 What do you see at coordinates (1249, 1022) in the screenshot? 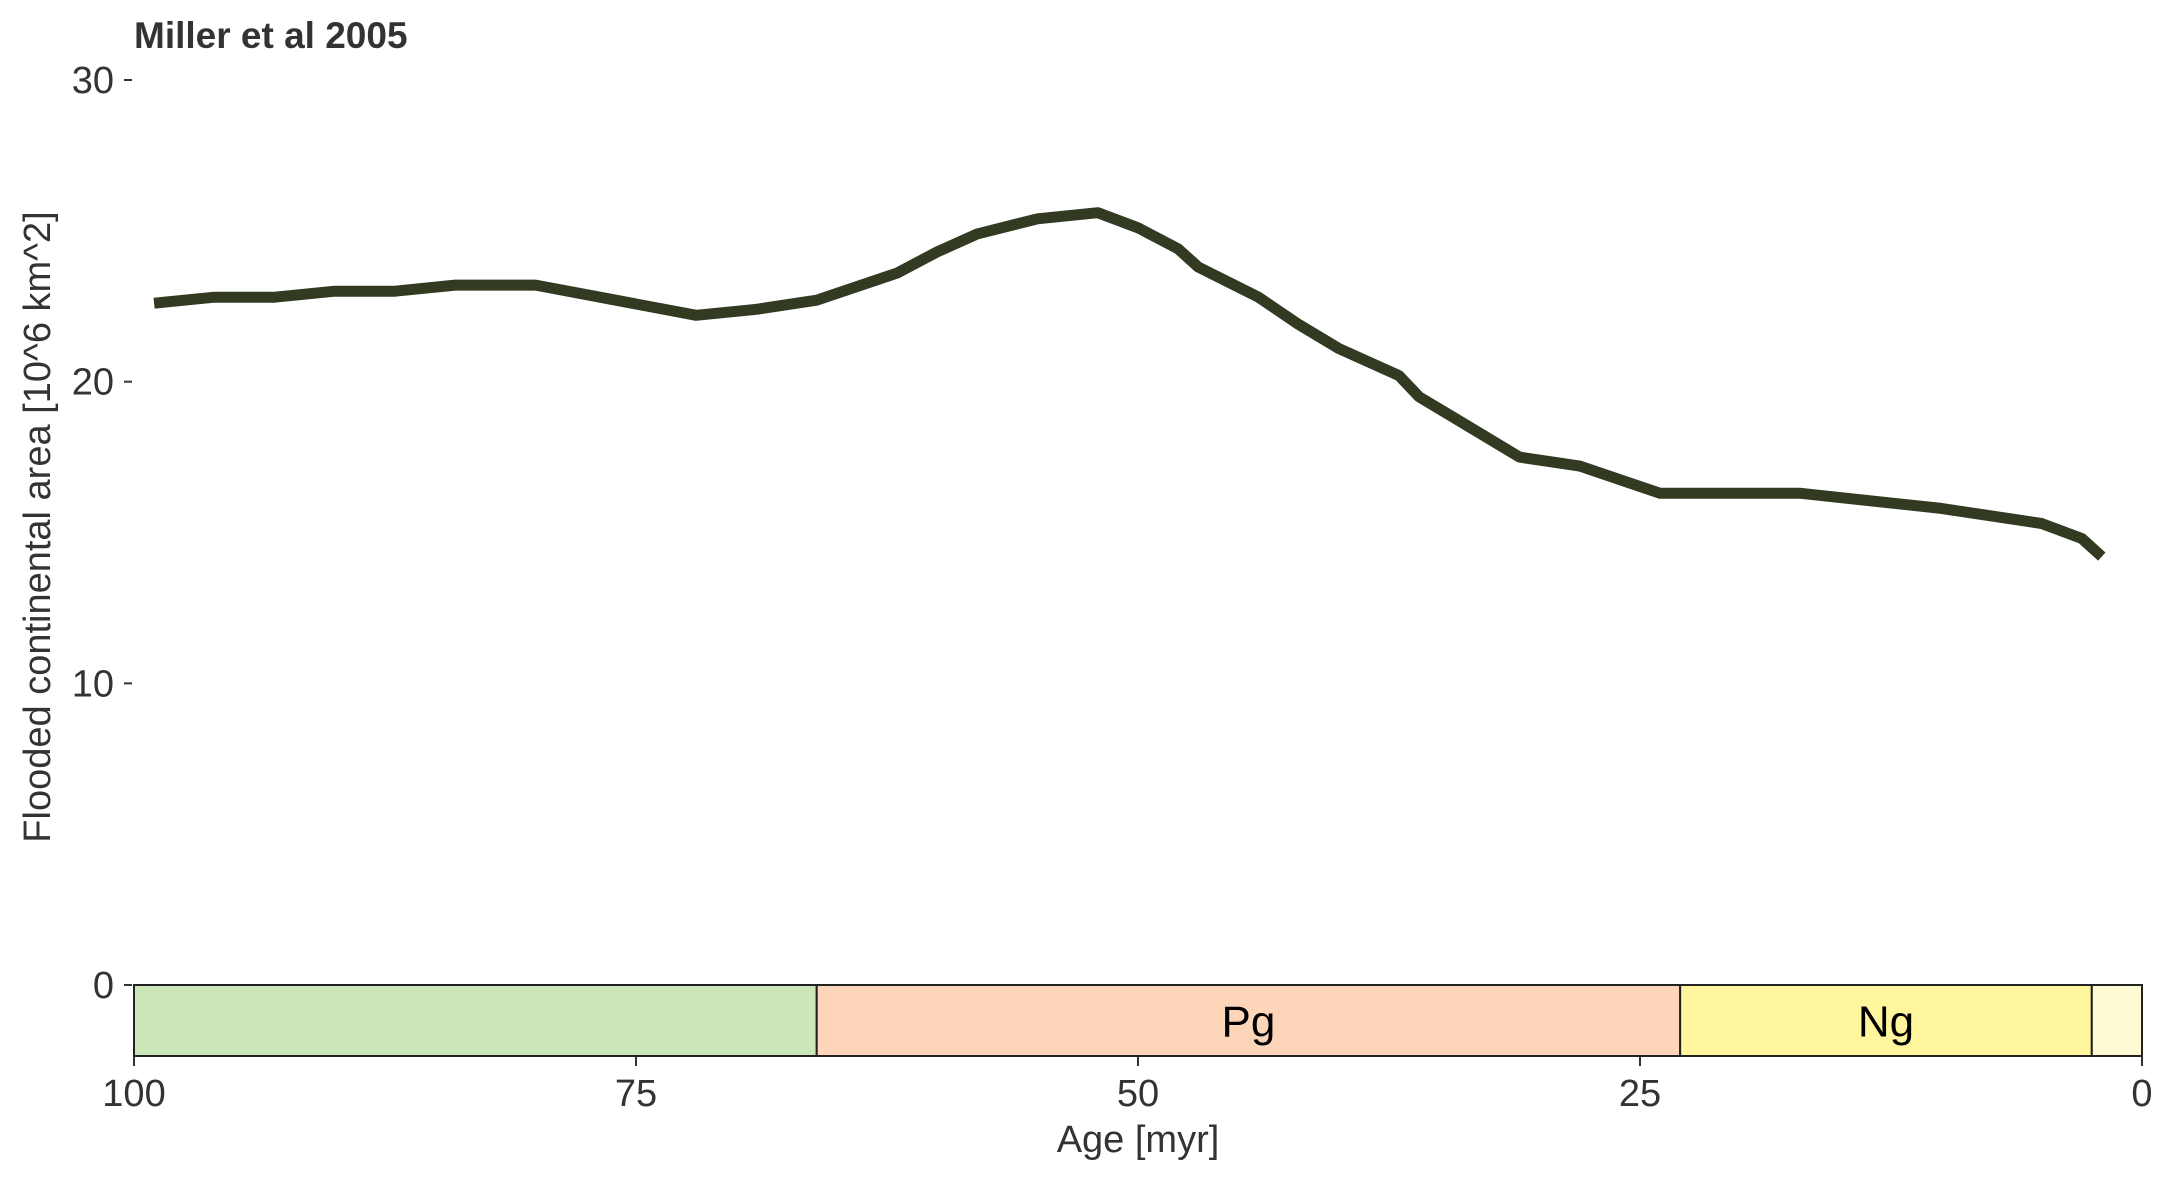
I see `timescale-period-label: Pg` at bounding box center [1249, 1022].